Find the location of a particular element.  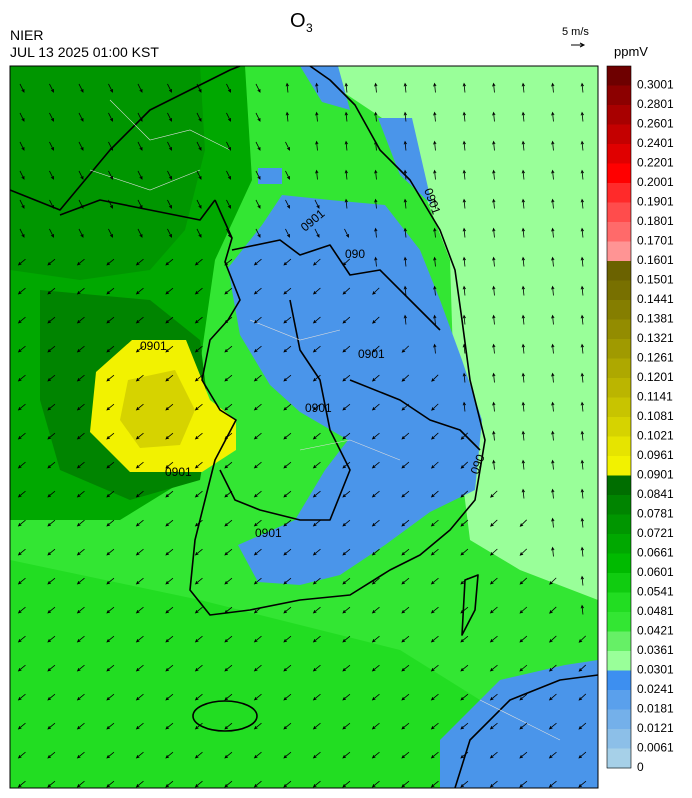

colorbar-unit: ppmV is located at coordinates (631, 51).